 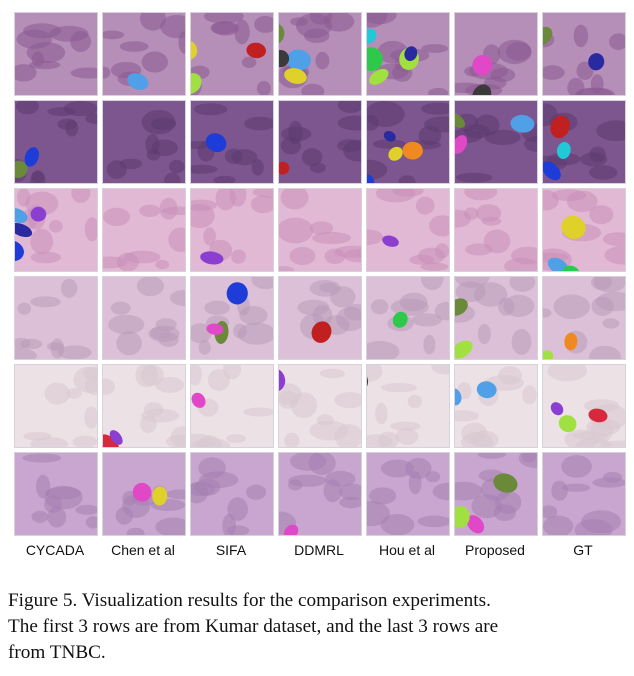 I want to click on column-label: GT, so click(x=583, y=550).